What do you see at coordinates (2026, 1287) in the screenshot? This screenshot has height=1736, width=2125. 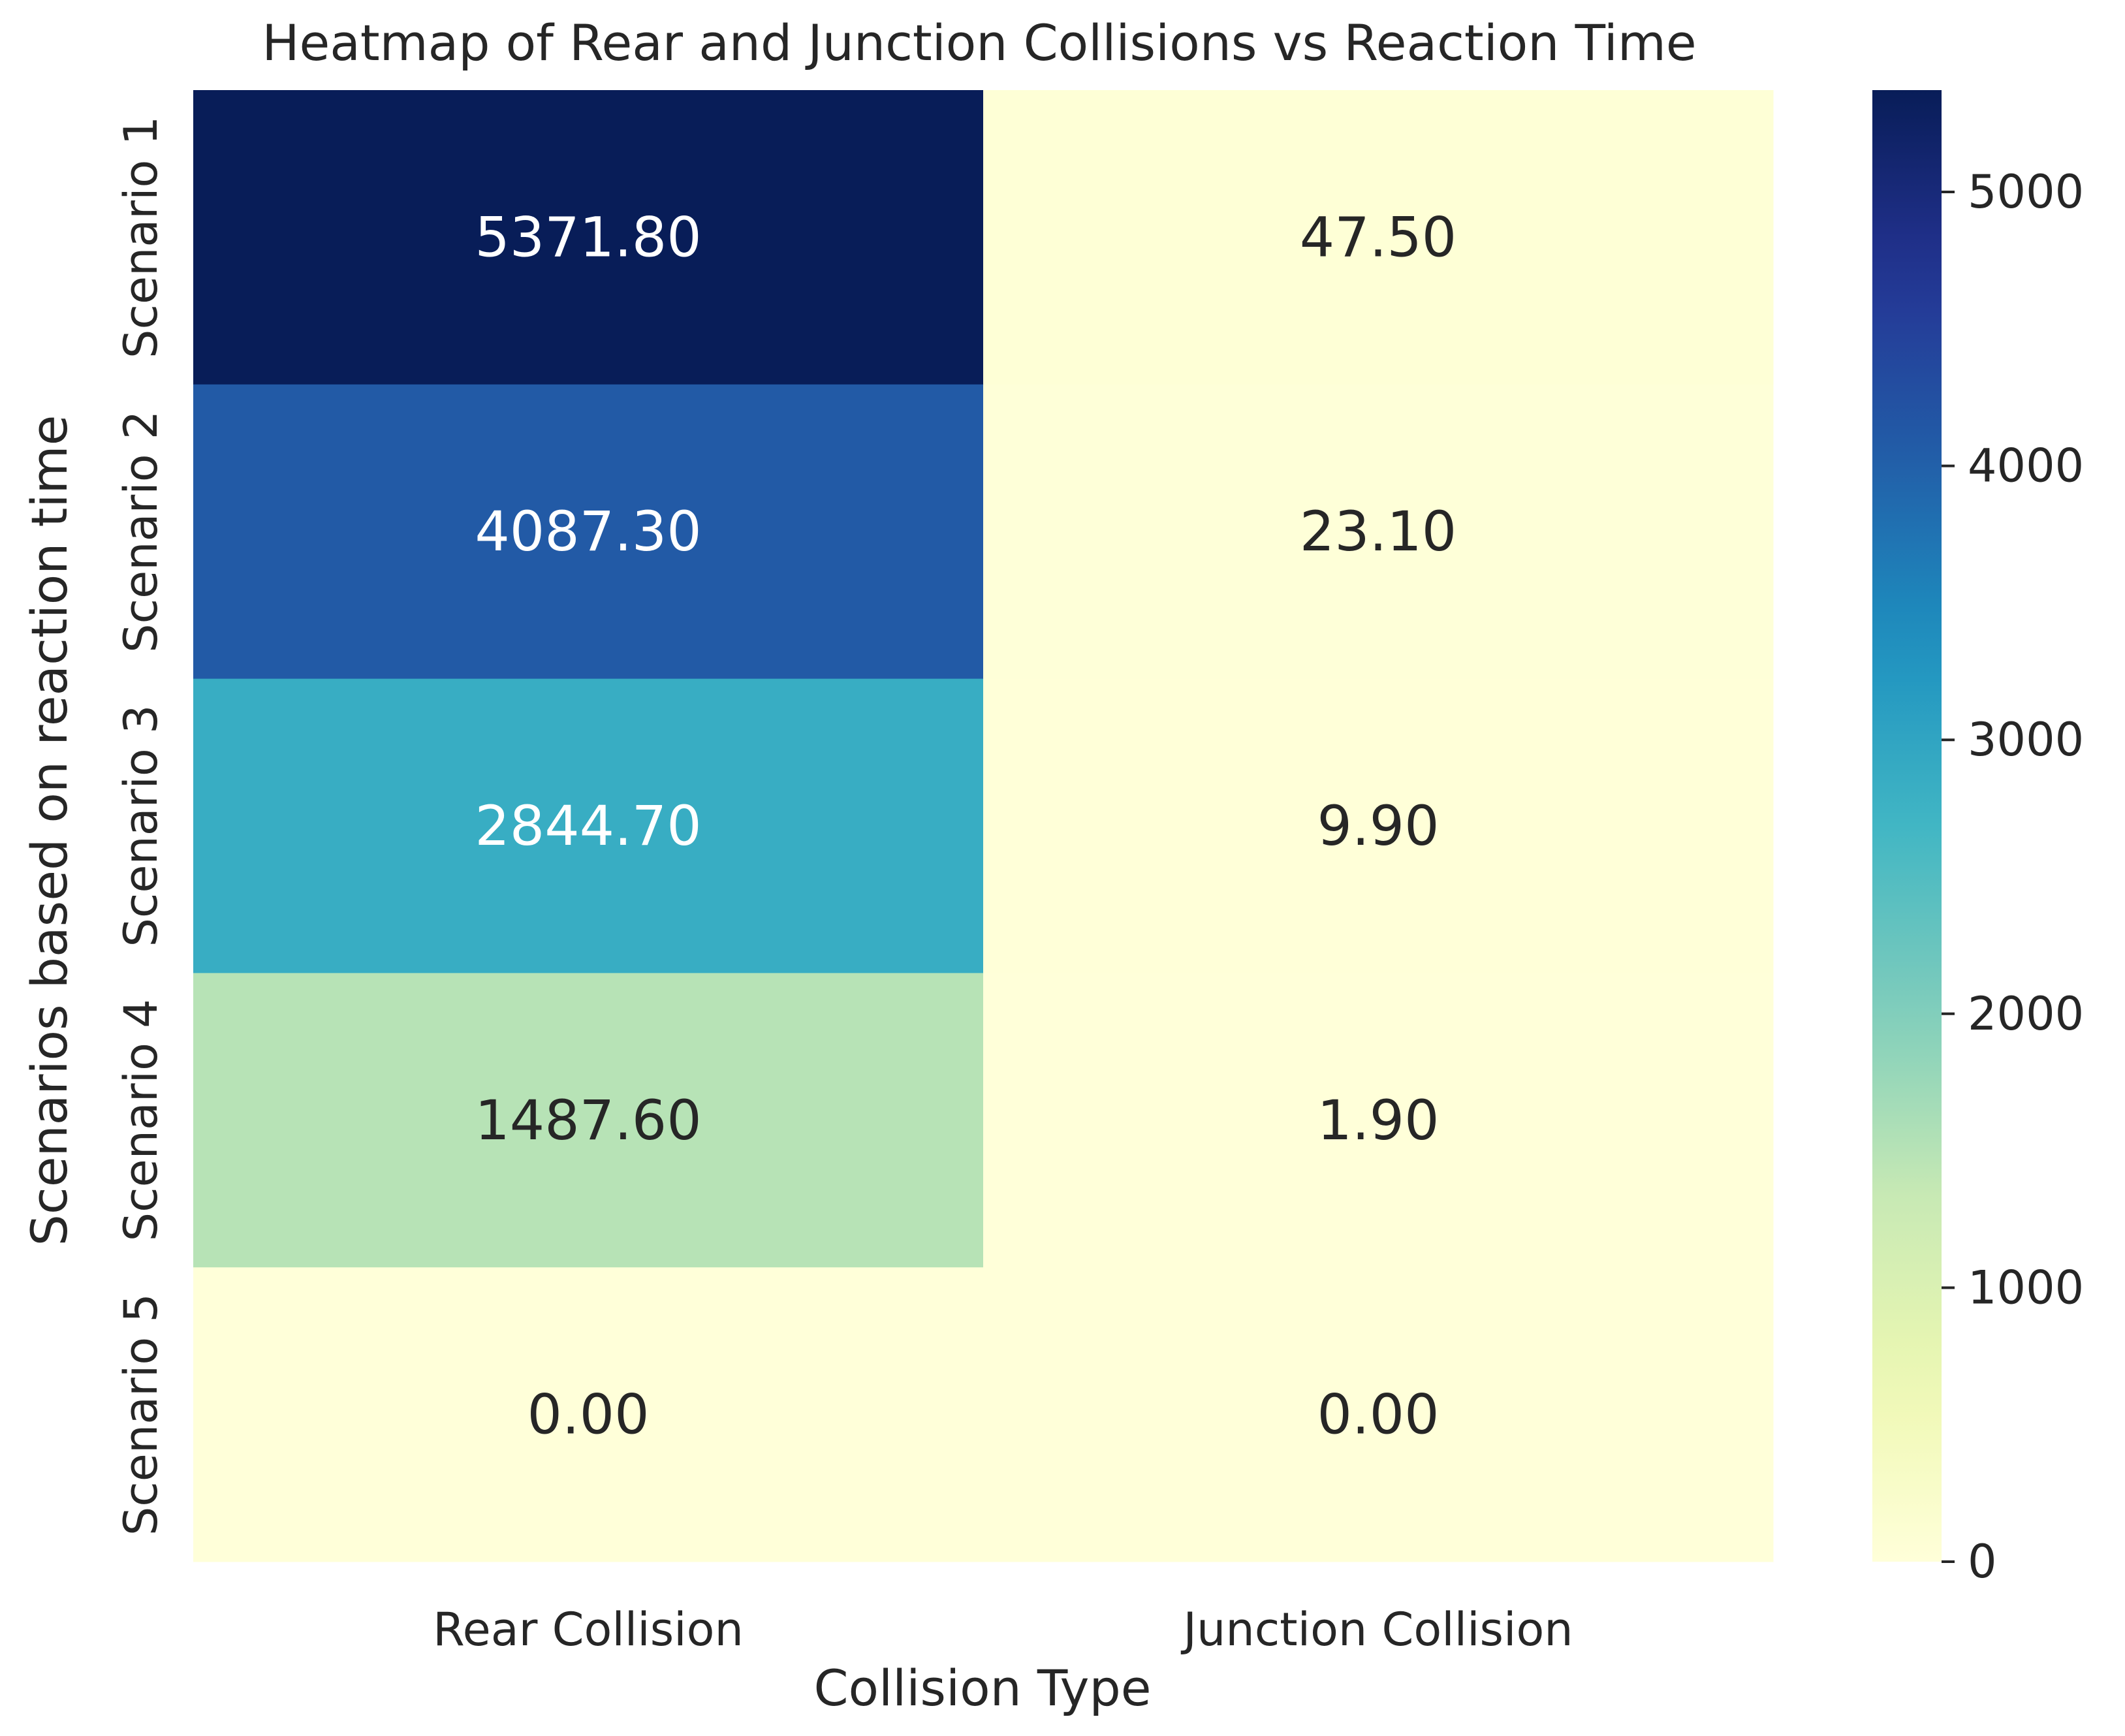 I see `colorbar-tick-label: 1000` at bounding box center [2026, 1287].